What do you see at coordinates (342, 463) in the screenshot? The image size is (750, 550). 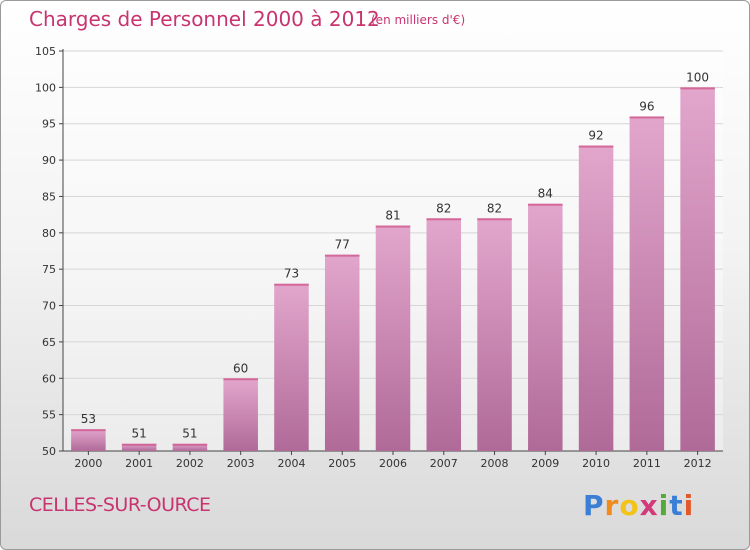 I see `x-tick-label: 2005` at bounding box center [342, 463].